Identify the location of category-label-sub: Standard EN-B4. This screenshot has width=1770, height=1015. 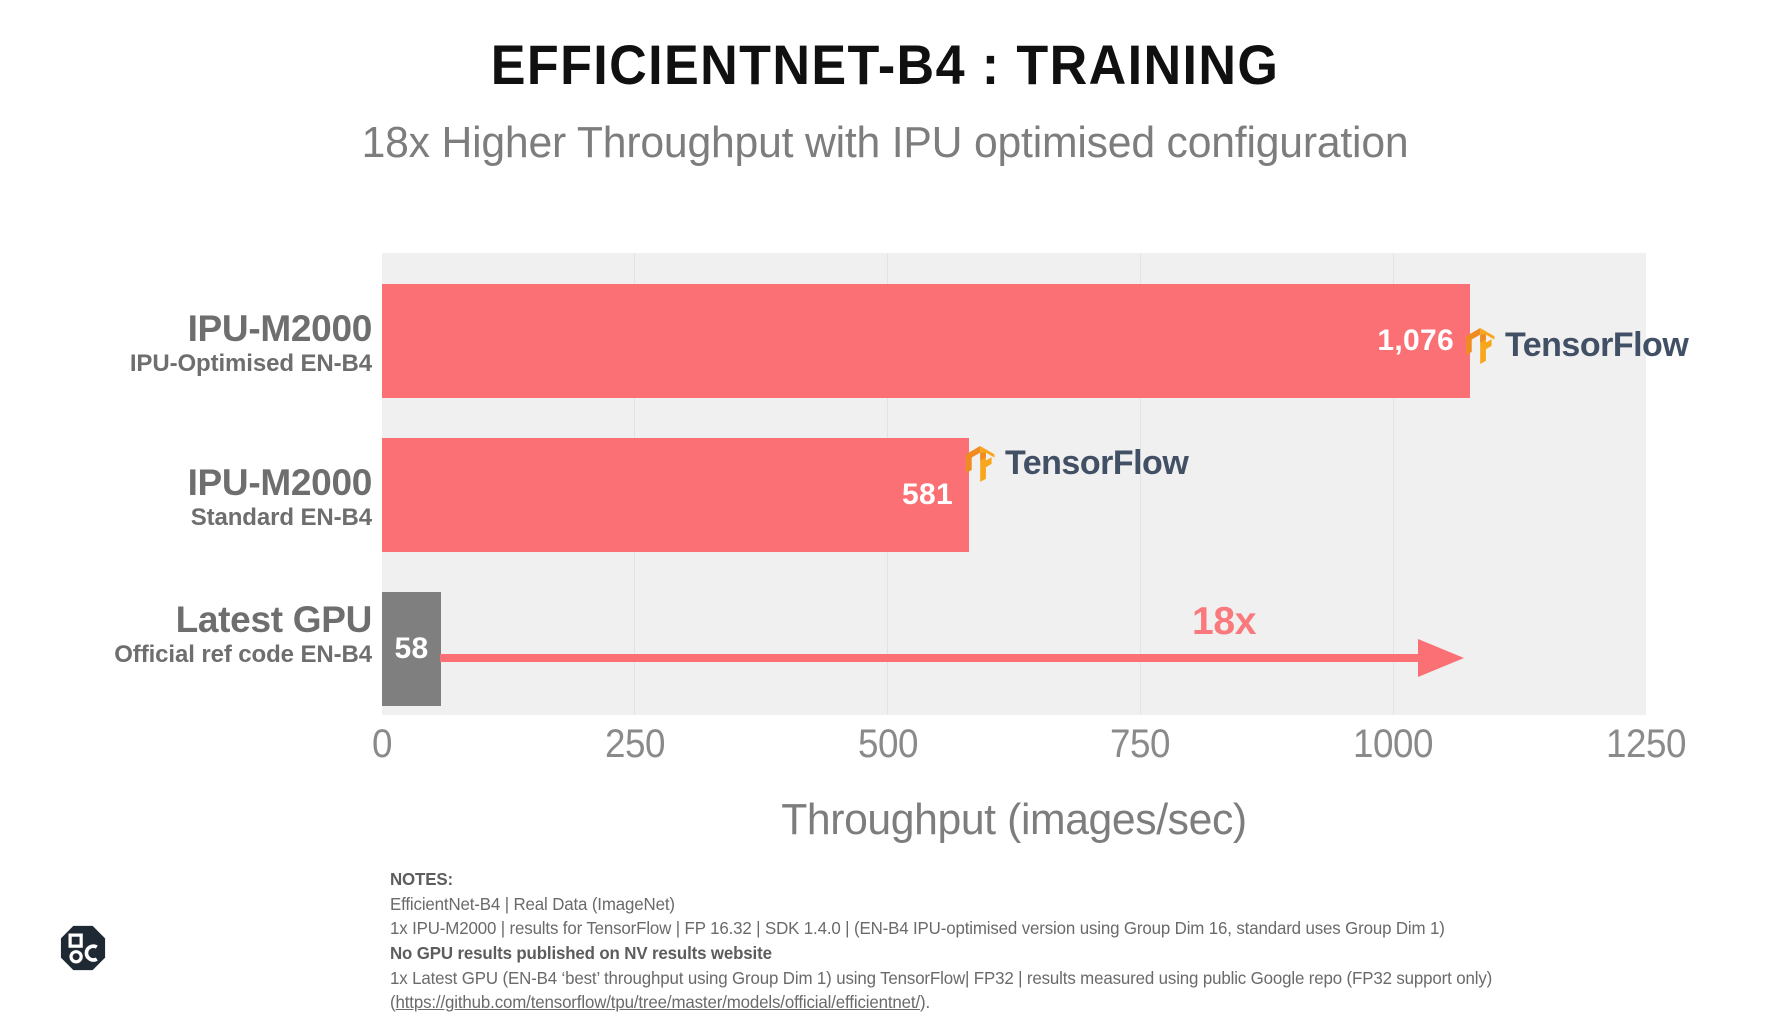
(281, 517).